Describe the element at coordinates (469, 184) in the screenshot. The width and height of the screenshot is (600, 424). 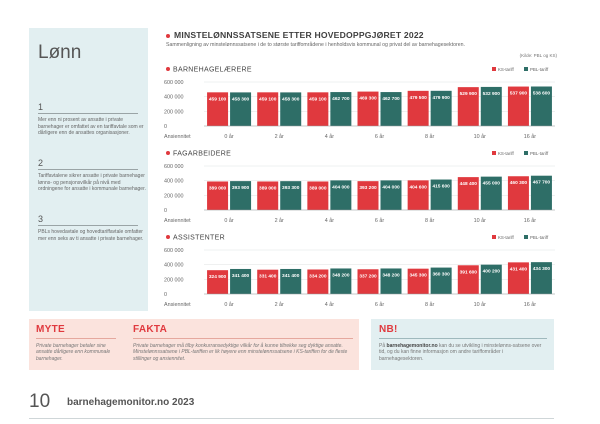
I see `data-label: 448 400` at that location.